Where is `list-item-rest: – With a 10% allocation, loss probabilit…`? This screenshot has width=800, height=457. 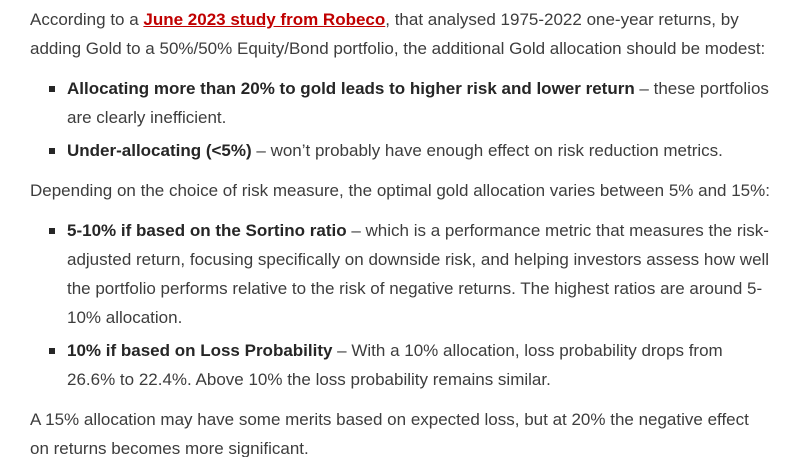 list-item-rest: – With a 10% allocation, loss probabilit… is located at coordinates (395, 365).